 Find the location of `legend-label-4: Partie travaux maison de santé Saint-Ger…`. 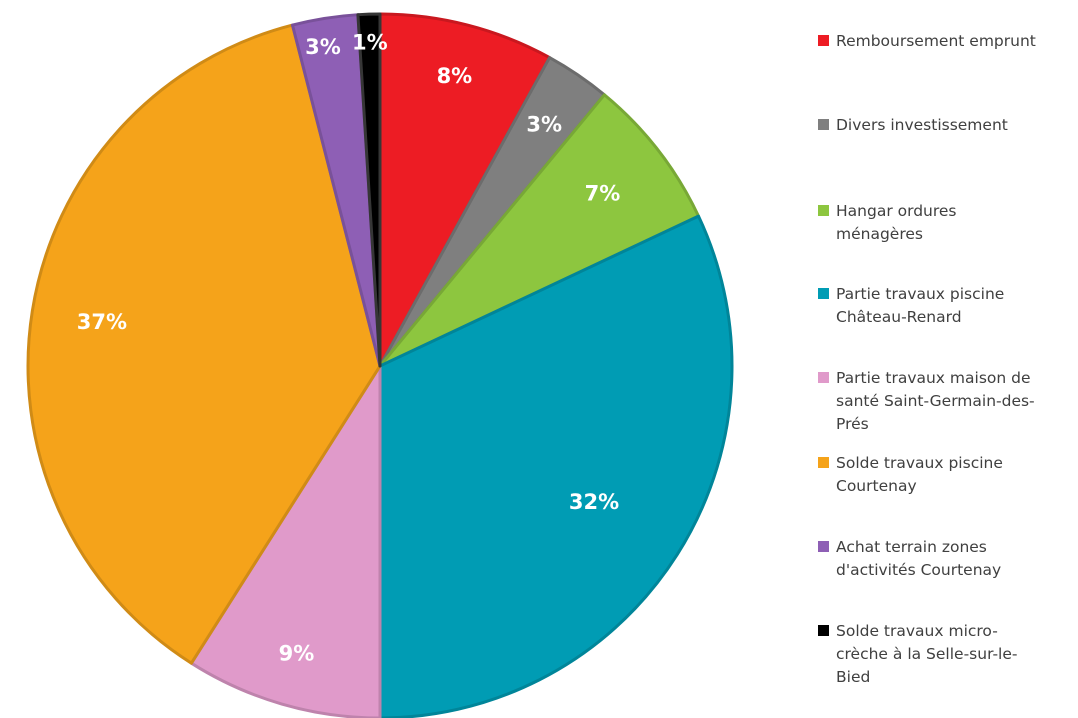

legend-label-4: Partie travaux maison de santé Saint-Ger… is located at coordinates (935, 401).